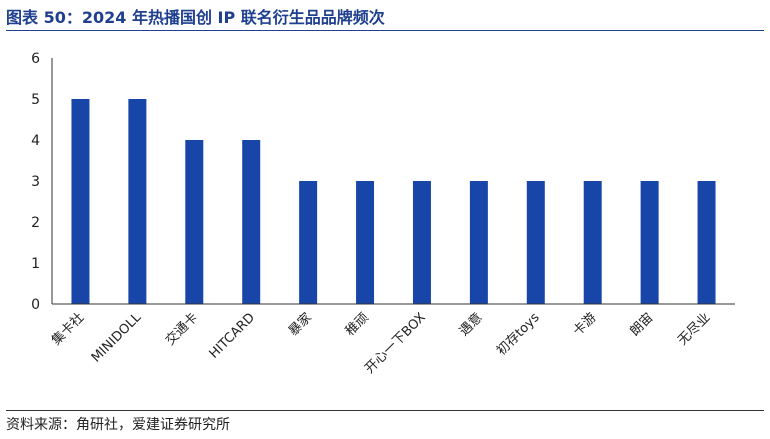 This screenshot has width=770, height=439. I want to click on y-tick-label: 0, so click(35, 305).